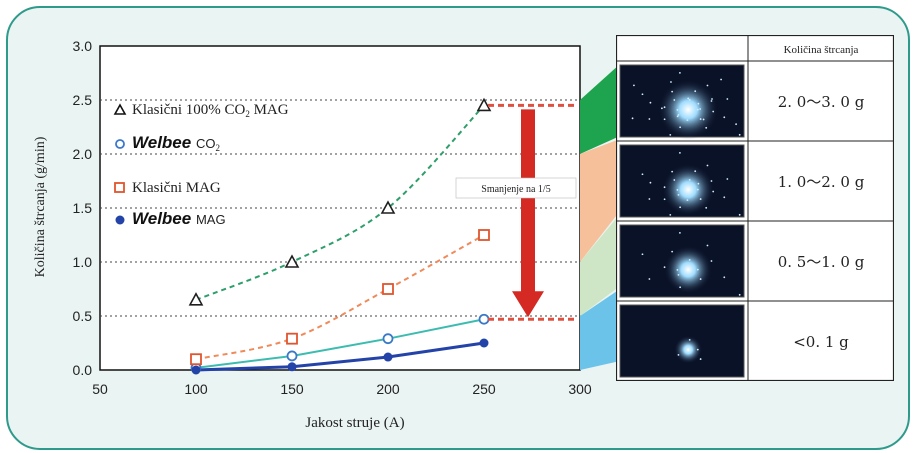  I want to click on annotation-text: Smanjenje na 1/5, so click(515, 189).